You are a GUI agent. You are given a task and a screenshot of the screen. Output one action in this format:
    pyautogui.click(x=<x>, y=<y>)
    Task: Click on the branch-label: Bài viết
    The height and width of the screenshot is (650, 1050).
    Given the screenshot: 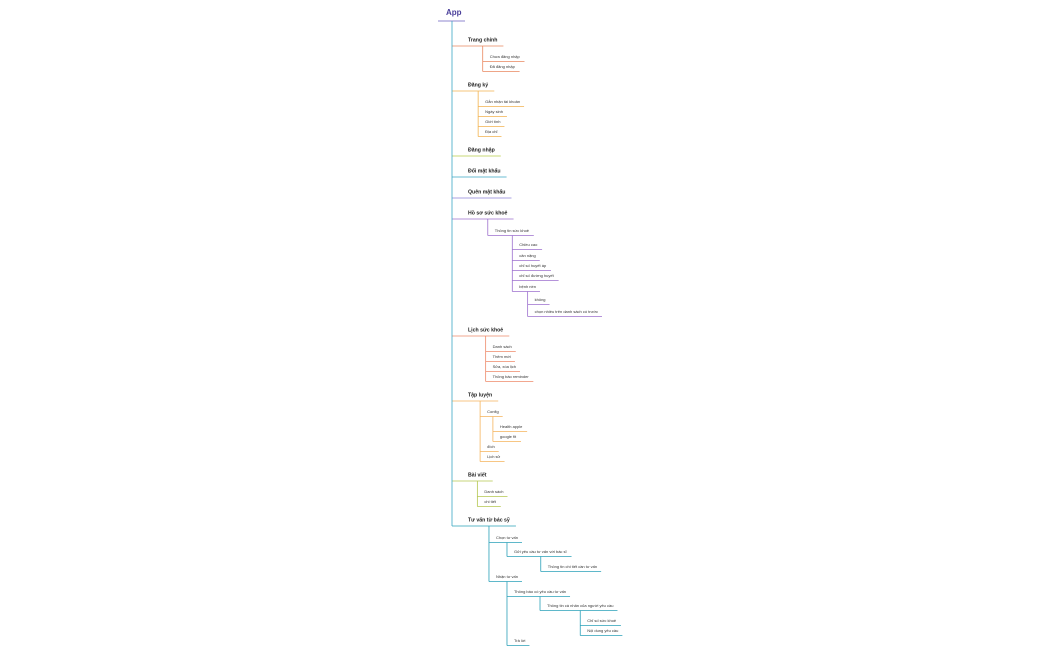 What is the action you would take?
    pyautogui.click(x=477, y=474)
    